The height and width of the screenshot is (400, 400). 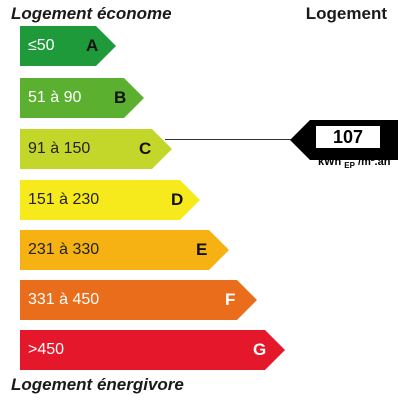 I want to click on band-c-arrow, so click(x=96, y=149).